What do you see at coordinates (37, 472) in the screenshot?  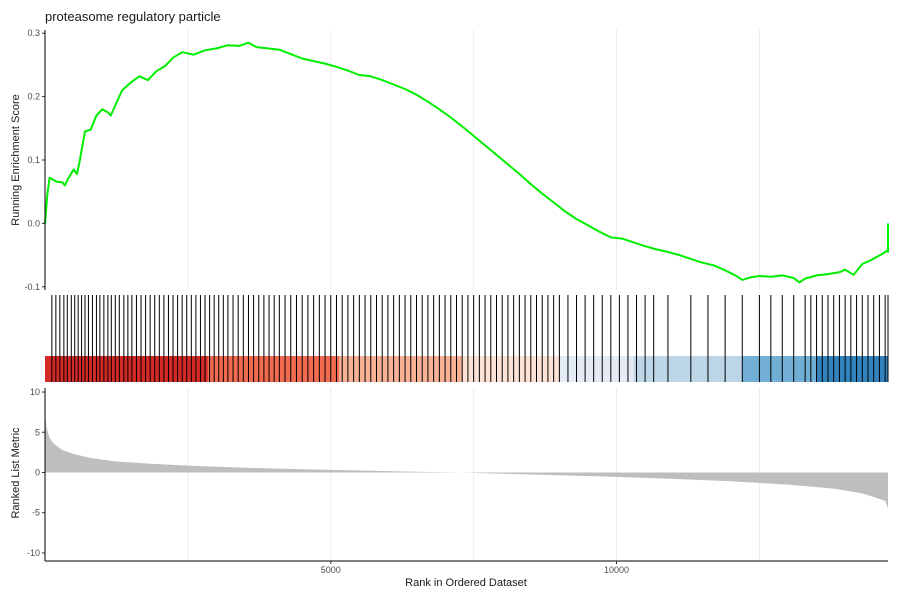 I see `rank-y-tick-label: 0` at bounding box center [37, 472].